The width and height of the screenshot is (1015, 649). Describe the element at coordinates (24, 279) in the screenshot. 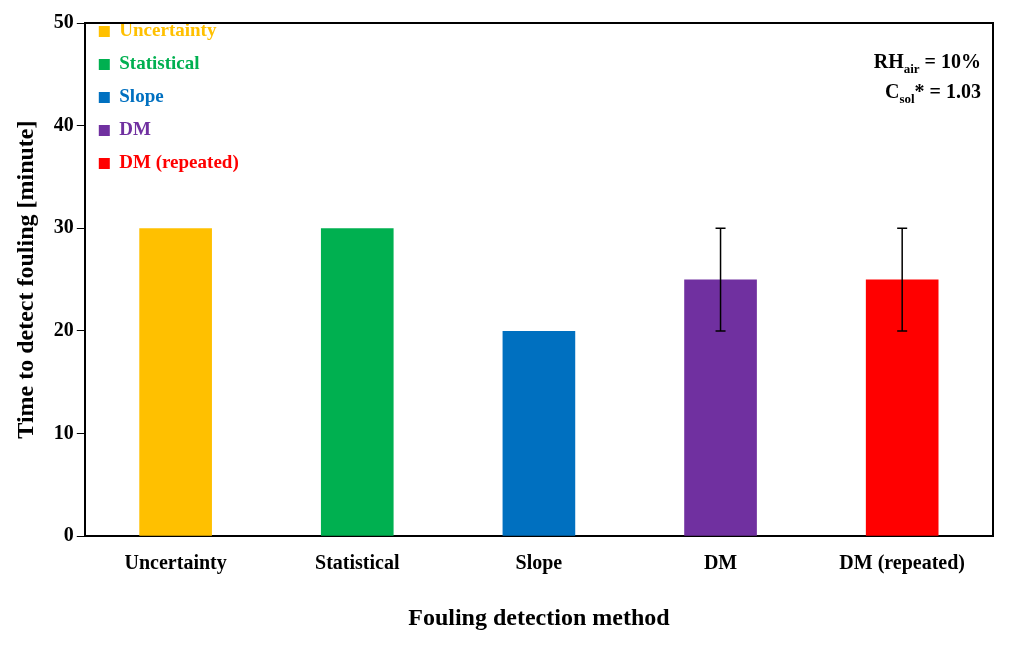

I see `y-axis-title: Time to detect fouling [minute]` at that location.